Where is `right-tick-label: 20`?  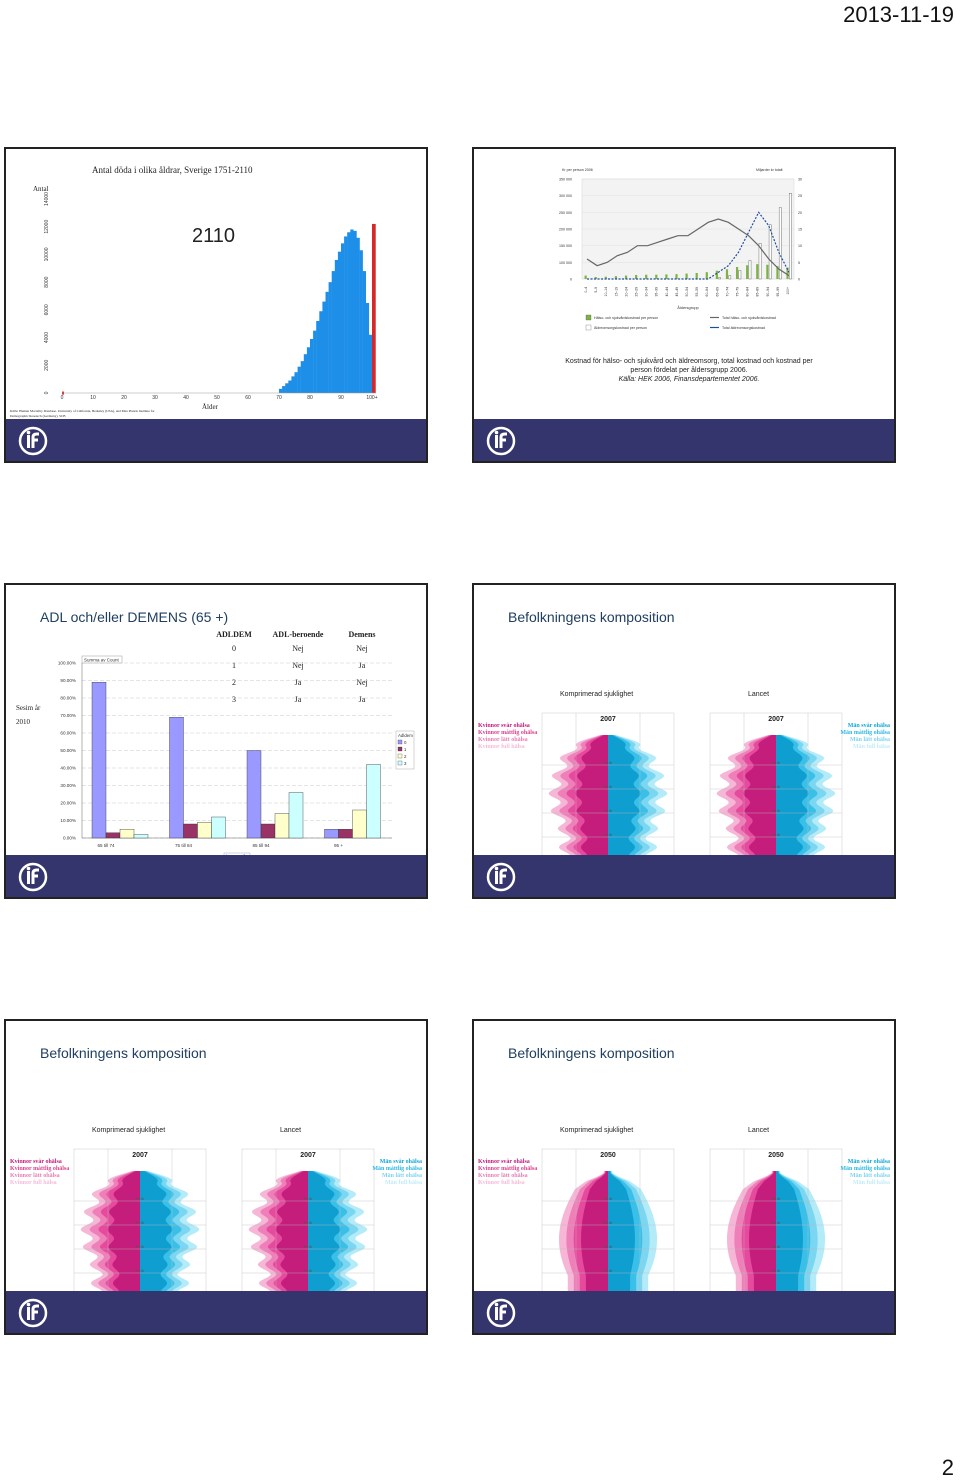
right-tick-label: 20 is located at coordinates (800, 213).